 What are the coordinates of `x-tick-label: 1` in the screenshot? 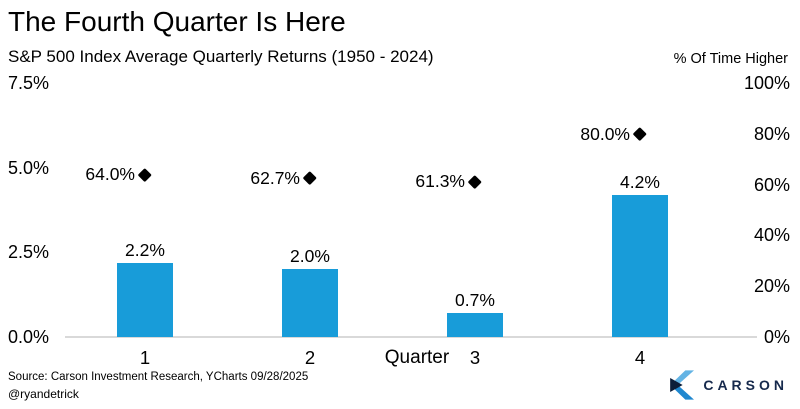 It's located at (145, 357).